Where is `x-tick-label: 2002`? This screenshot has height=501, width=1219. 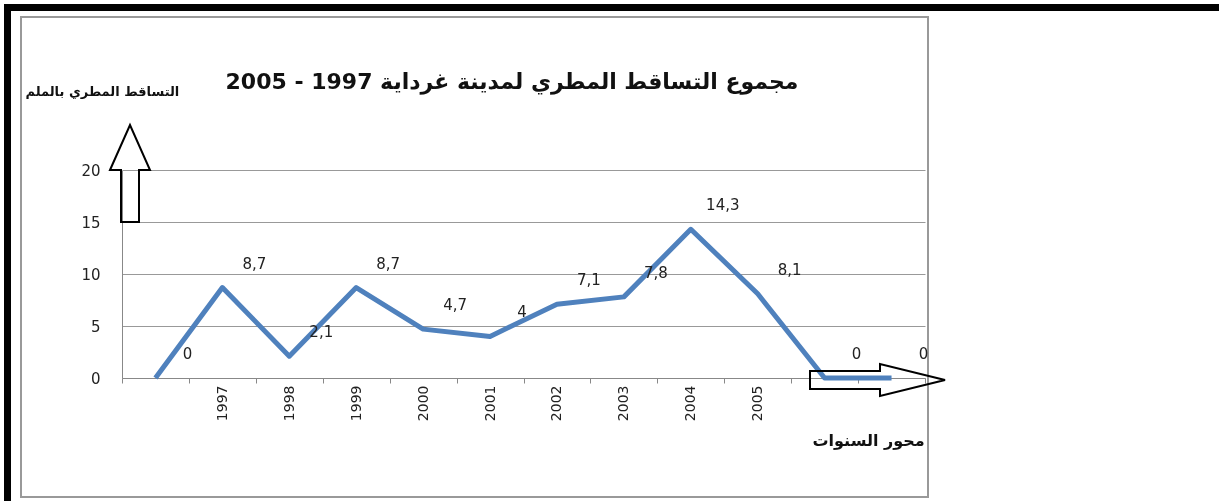 x-tick-label: 2002 is located at coordinates (556, 403).